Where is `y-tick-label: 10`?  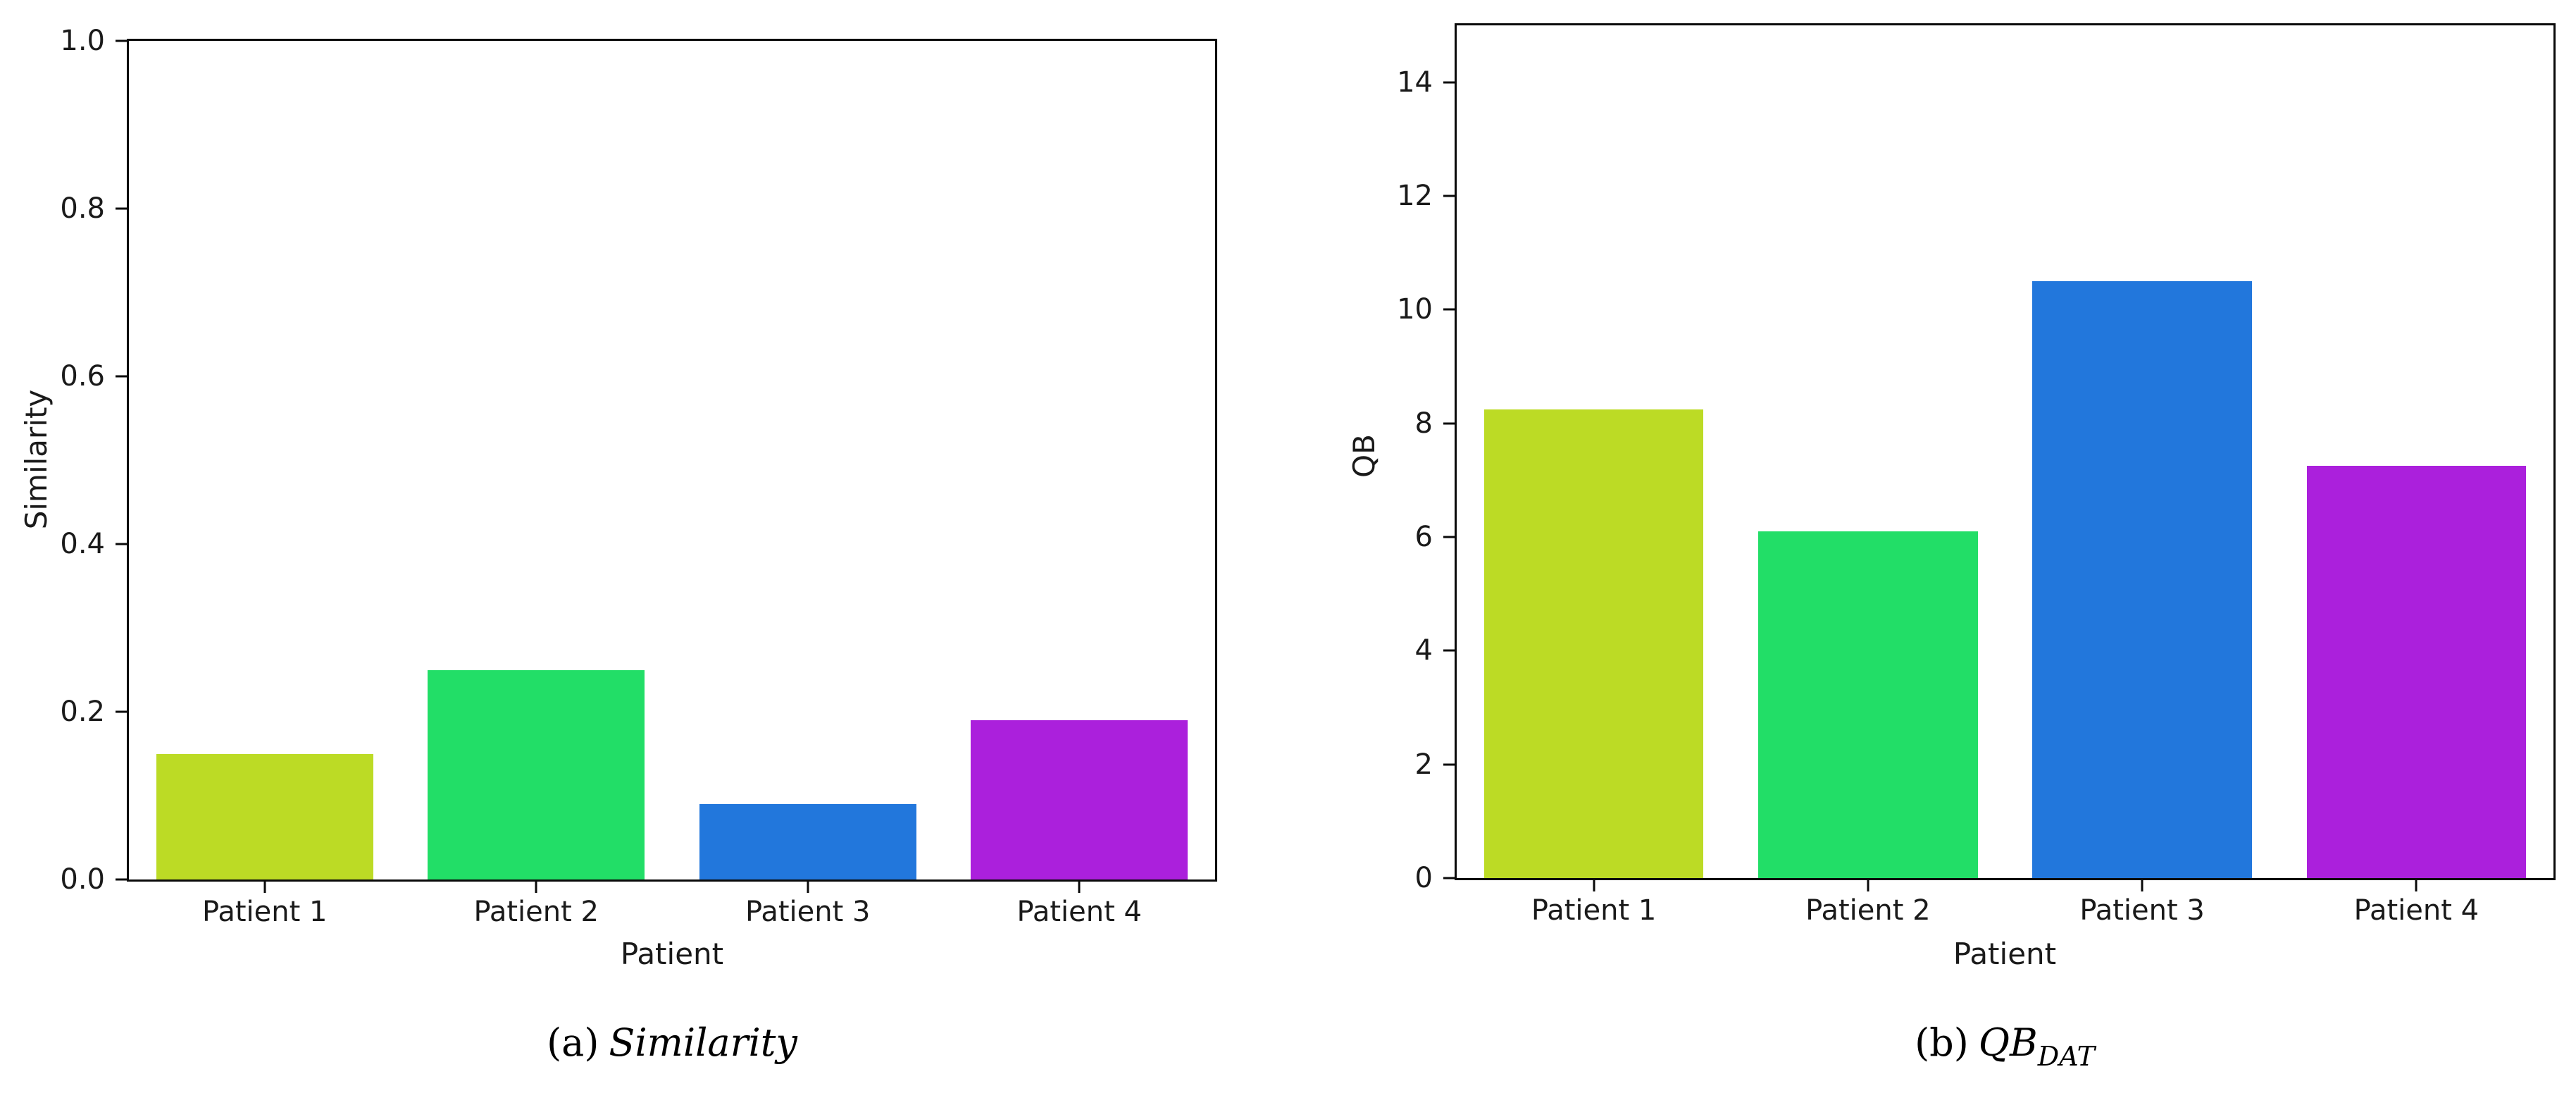 y-tick-label: 10 is located at coordinates (1415, 309).